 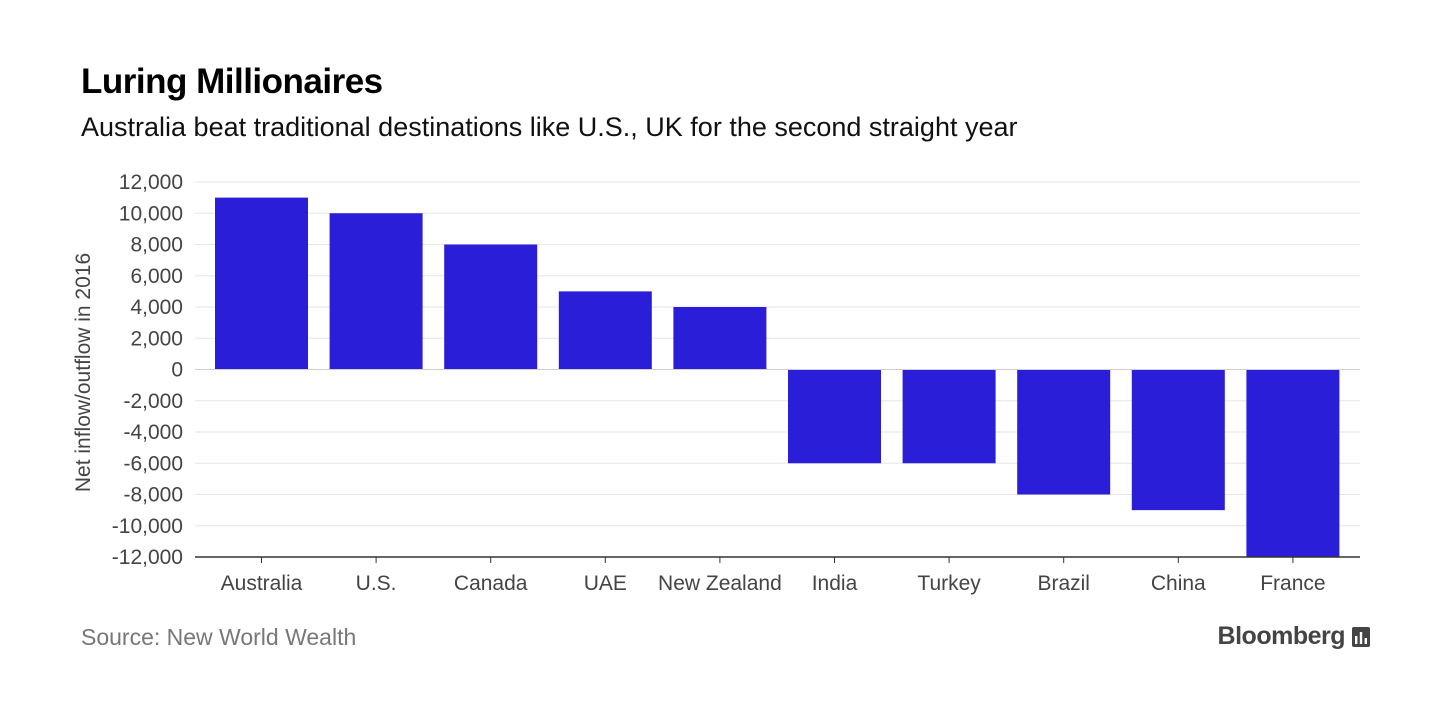 What do you see at coordinates (153, 432) in the screenshot?
I see `y-tick-label: -4,000` at bounding box center [153, 432].